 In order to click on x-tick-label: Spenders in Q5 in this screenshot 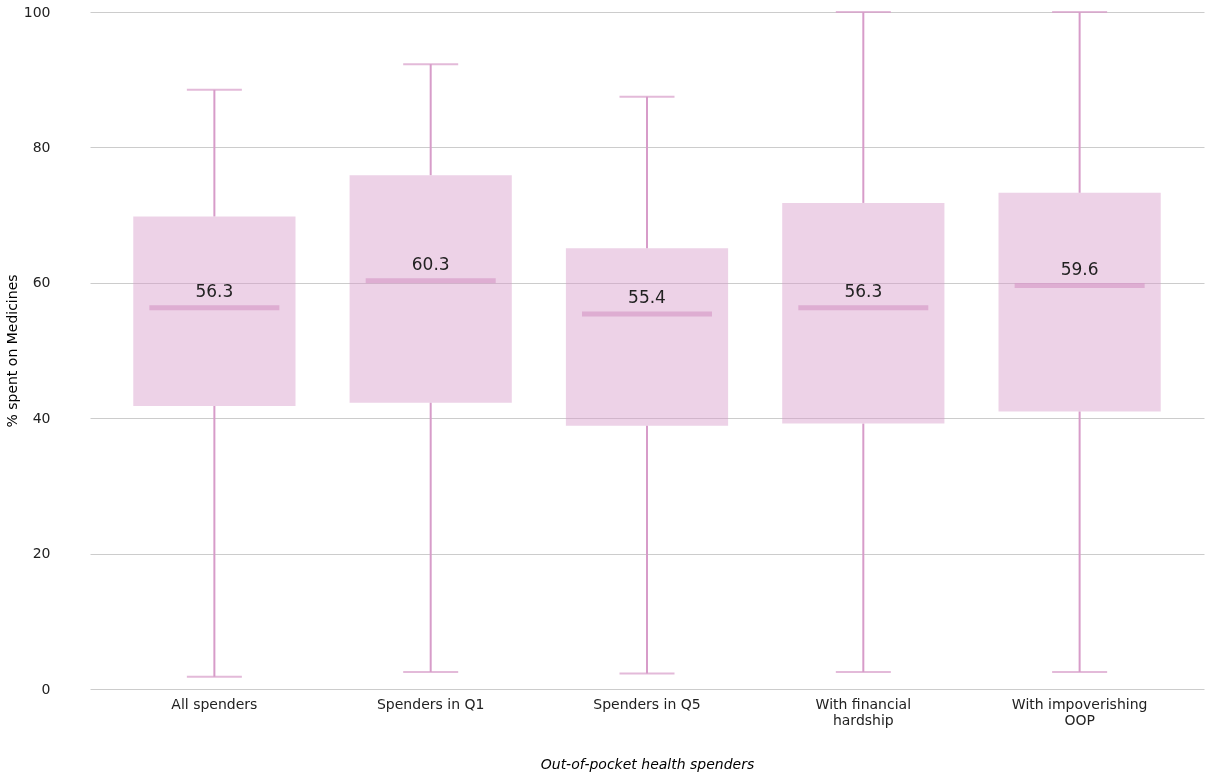, I will do `click(647, 703)`.